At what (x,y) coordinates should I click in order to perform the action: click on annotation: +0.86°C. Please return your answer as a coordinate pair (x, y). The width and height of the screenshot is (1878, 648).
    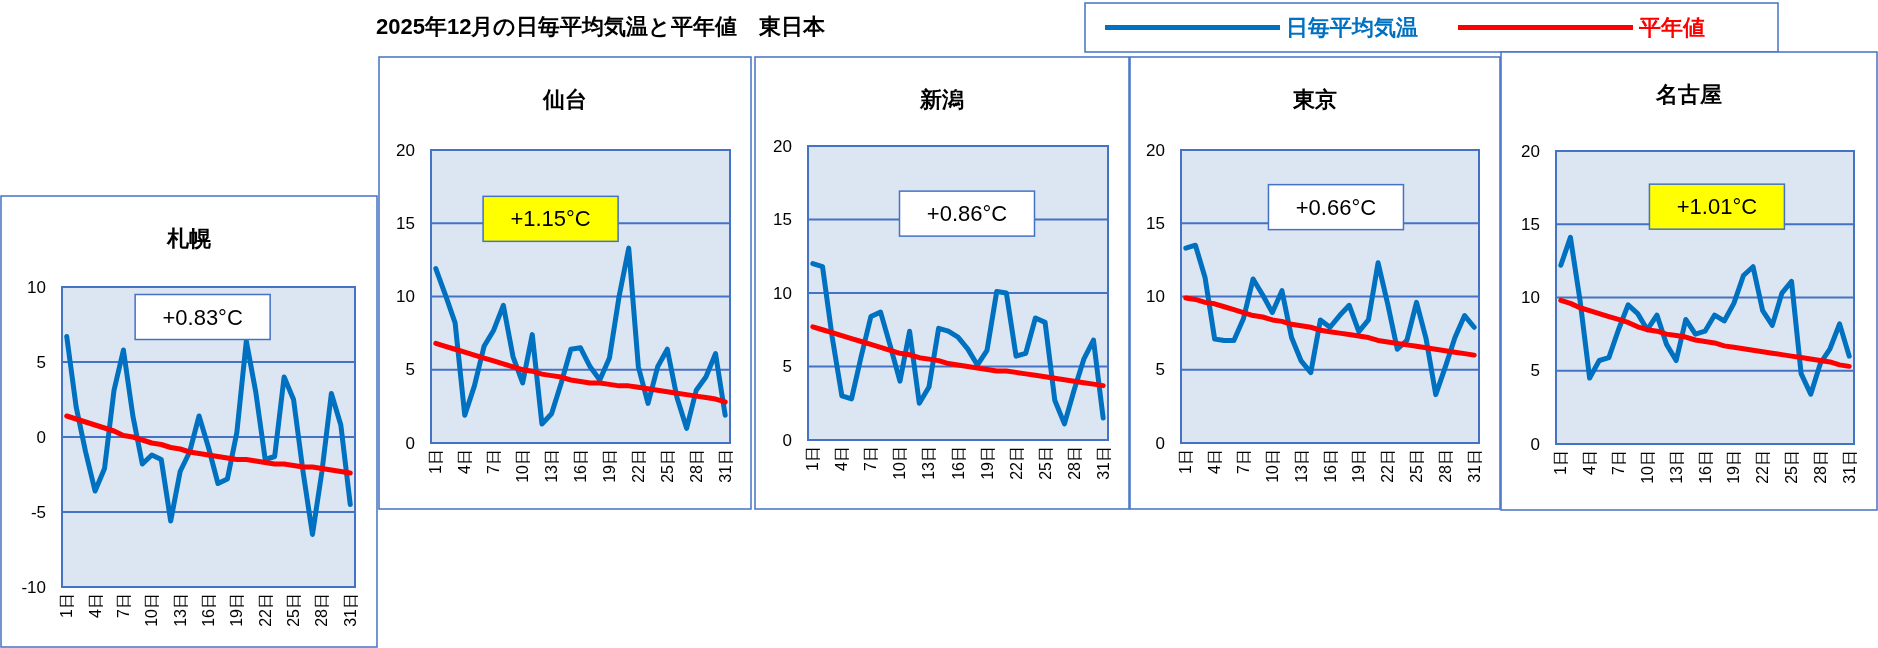
    Looking at the image, I should click on (967, 214).